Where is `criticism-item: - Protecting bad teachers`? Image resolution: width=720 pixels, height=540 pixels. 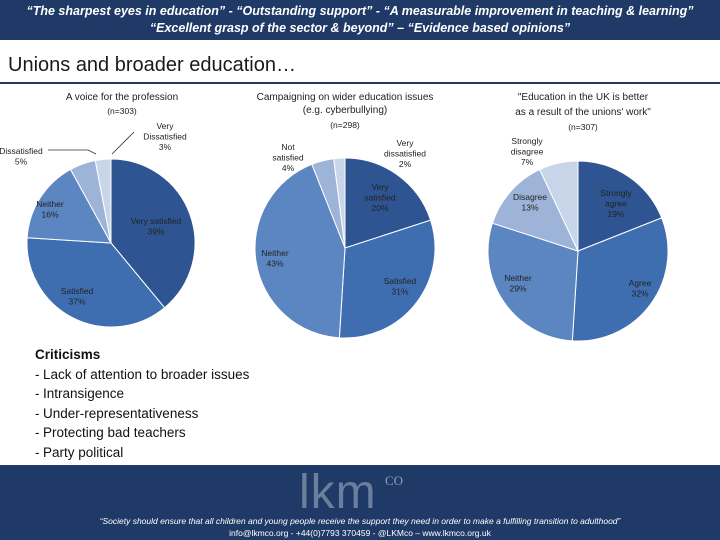 criticism-item: - Protecting bad teachers is located at coordinates (142, 433).